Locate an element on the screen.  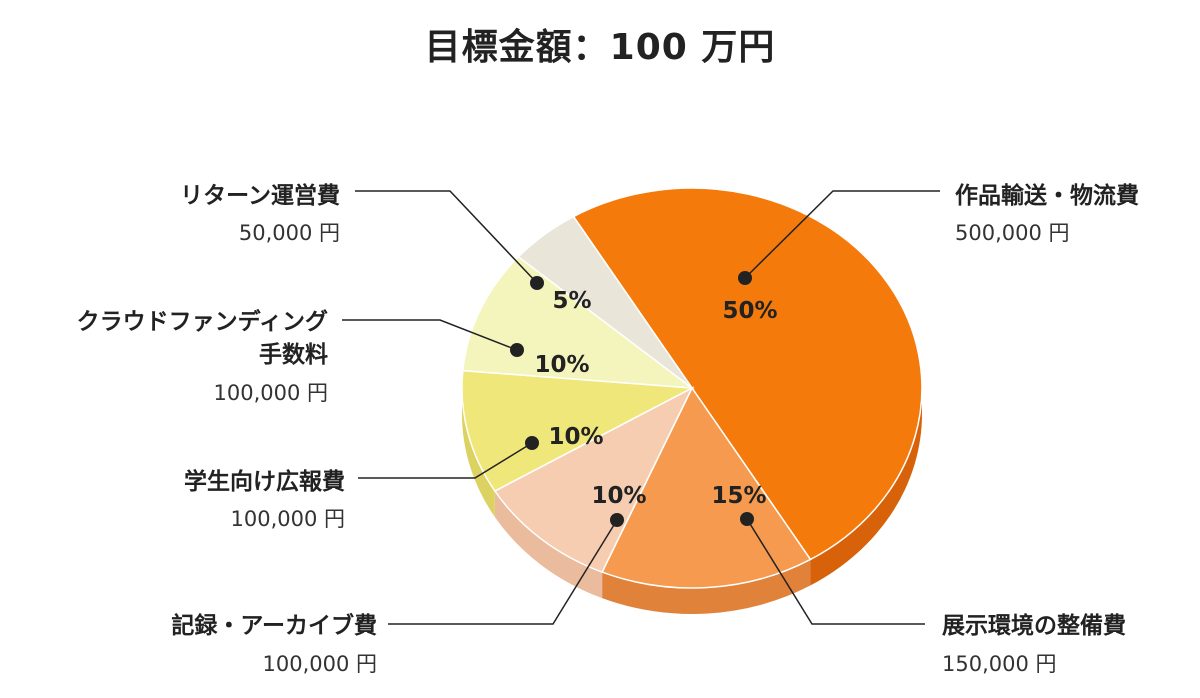
amount-student-pr: 100,000 円 is located at coordinates (287, 519).